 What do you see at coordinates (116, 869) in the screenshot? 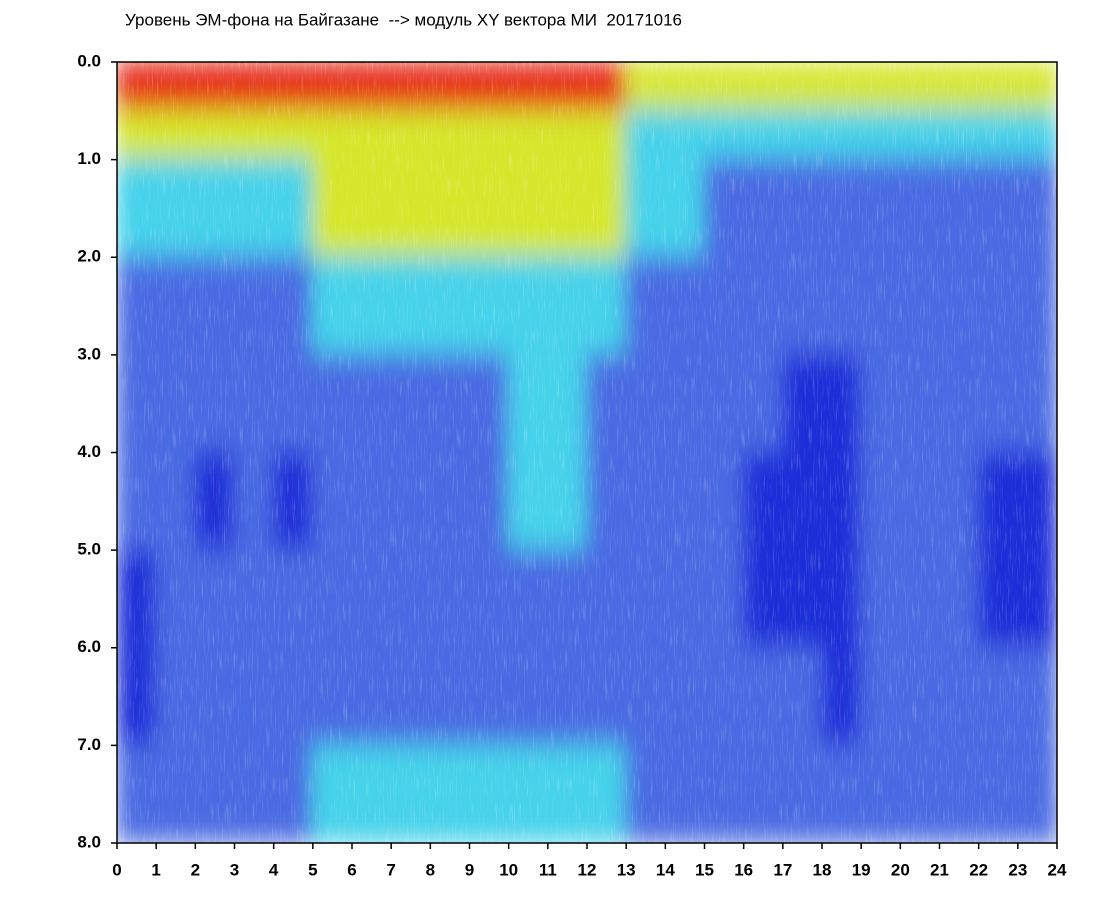
I see `x-tick-label: 0` at bounding box center [116, 869].